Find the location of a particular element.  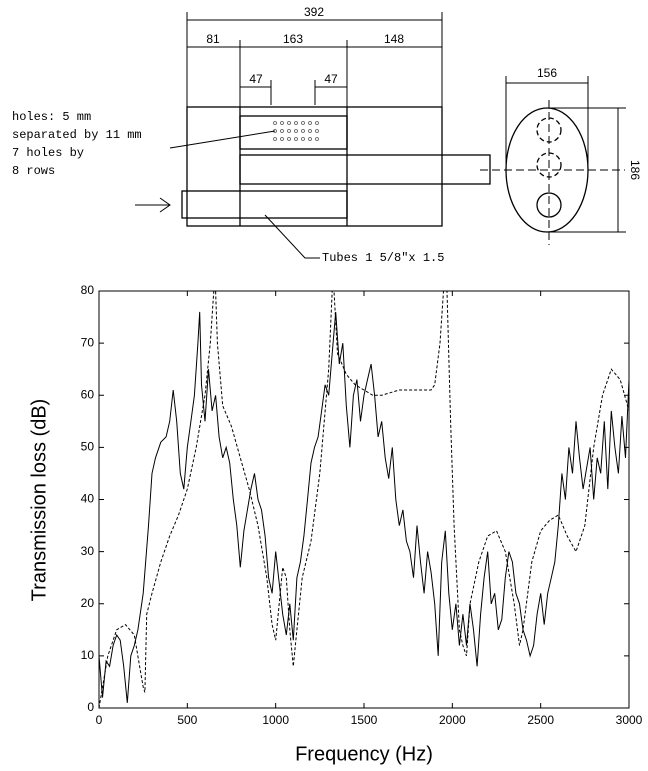

dim-label: 163 is located at coordinates (293, 39).